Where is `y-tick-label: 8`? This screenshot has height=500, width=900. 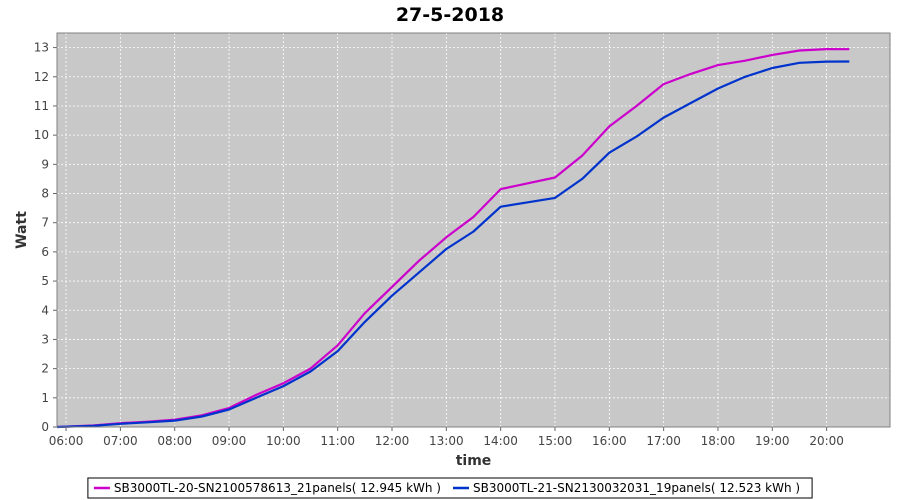
y-tick-label: 8 is located at coordinates (45, 194).